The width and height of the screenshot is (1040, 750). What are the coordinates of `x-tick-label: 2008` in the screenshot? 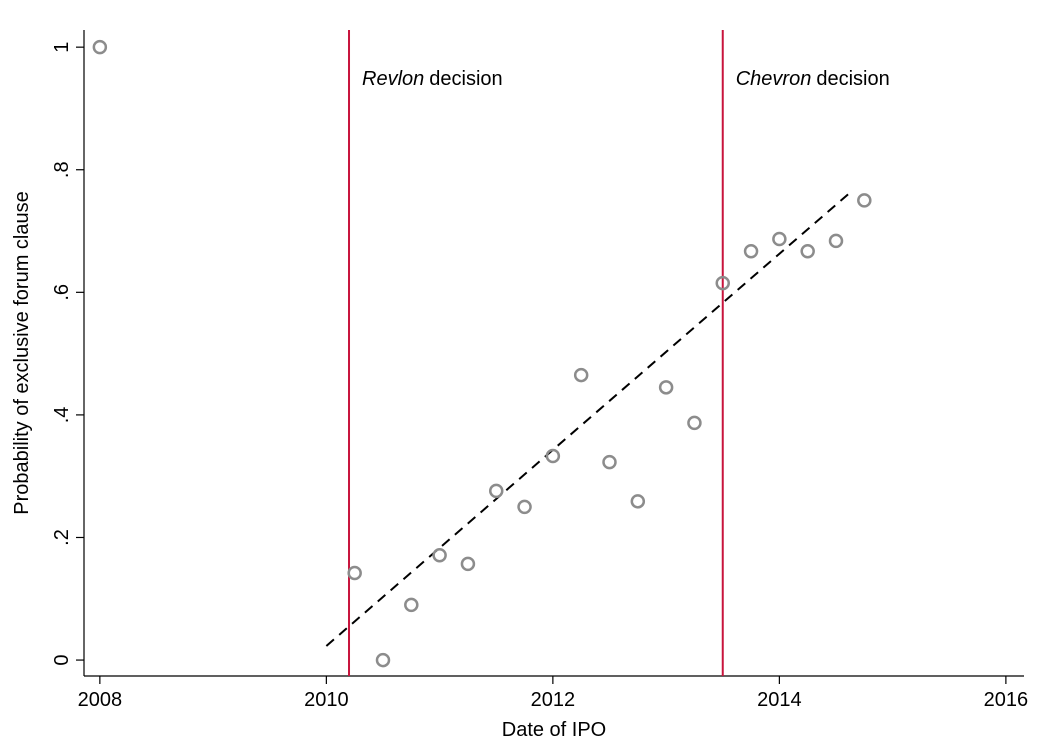 It's located at (100, 700).